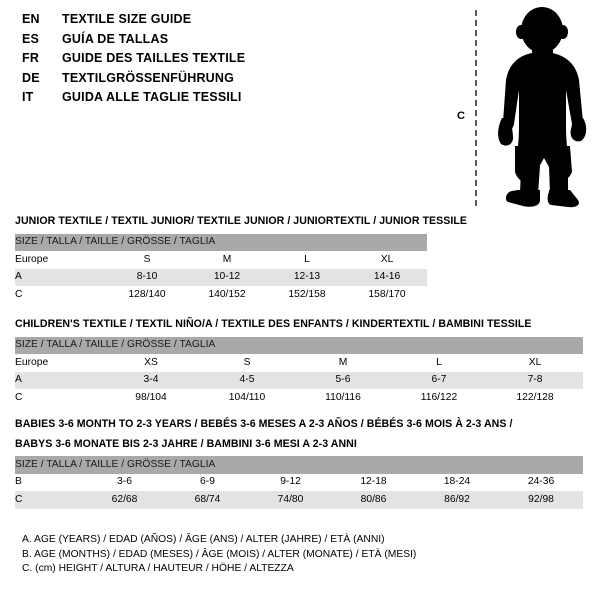 The width and height of the screenshot is (600, 600). What do you see at coordinates (247, 397) in the screenshot?
I see `row-value: 104/110` at bounding box center [247, 397].